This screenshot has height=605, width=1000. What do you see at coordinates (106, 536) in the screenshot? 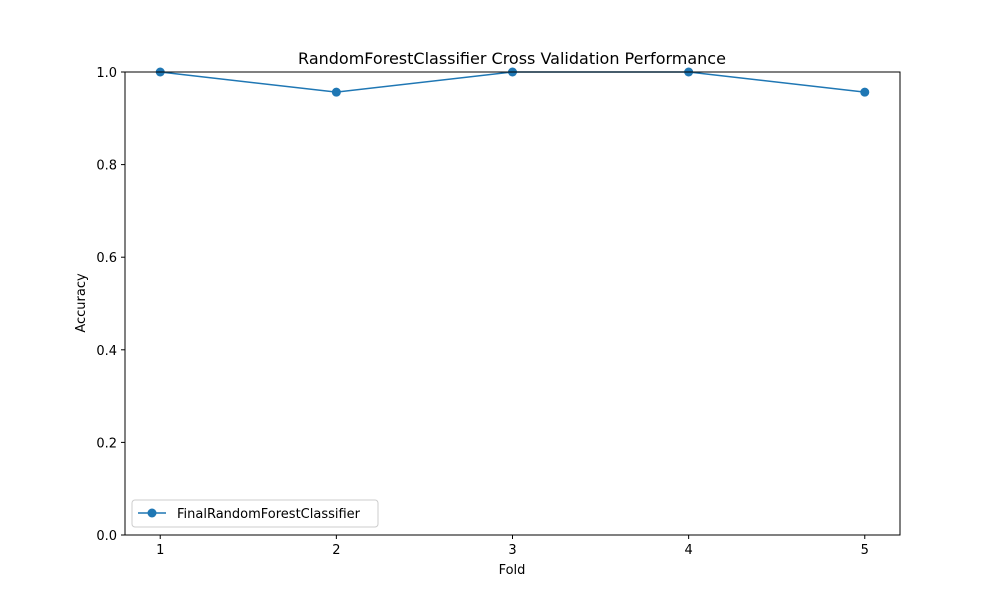
I see `y-tick-label: 0.0` at bounding box center [106, 536].